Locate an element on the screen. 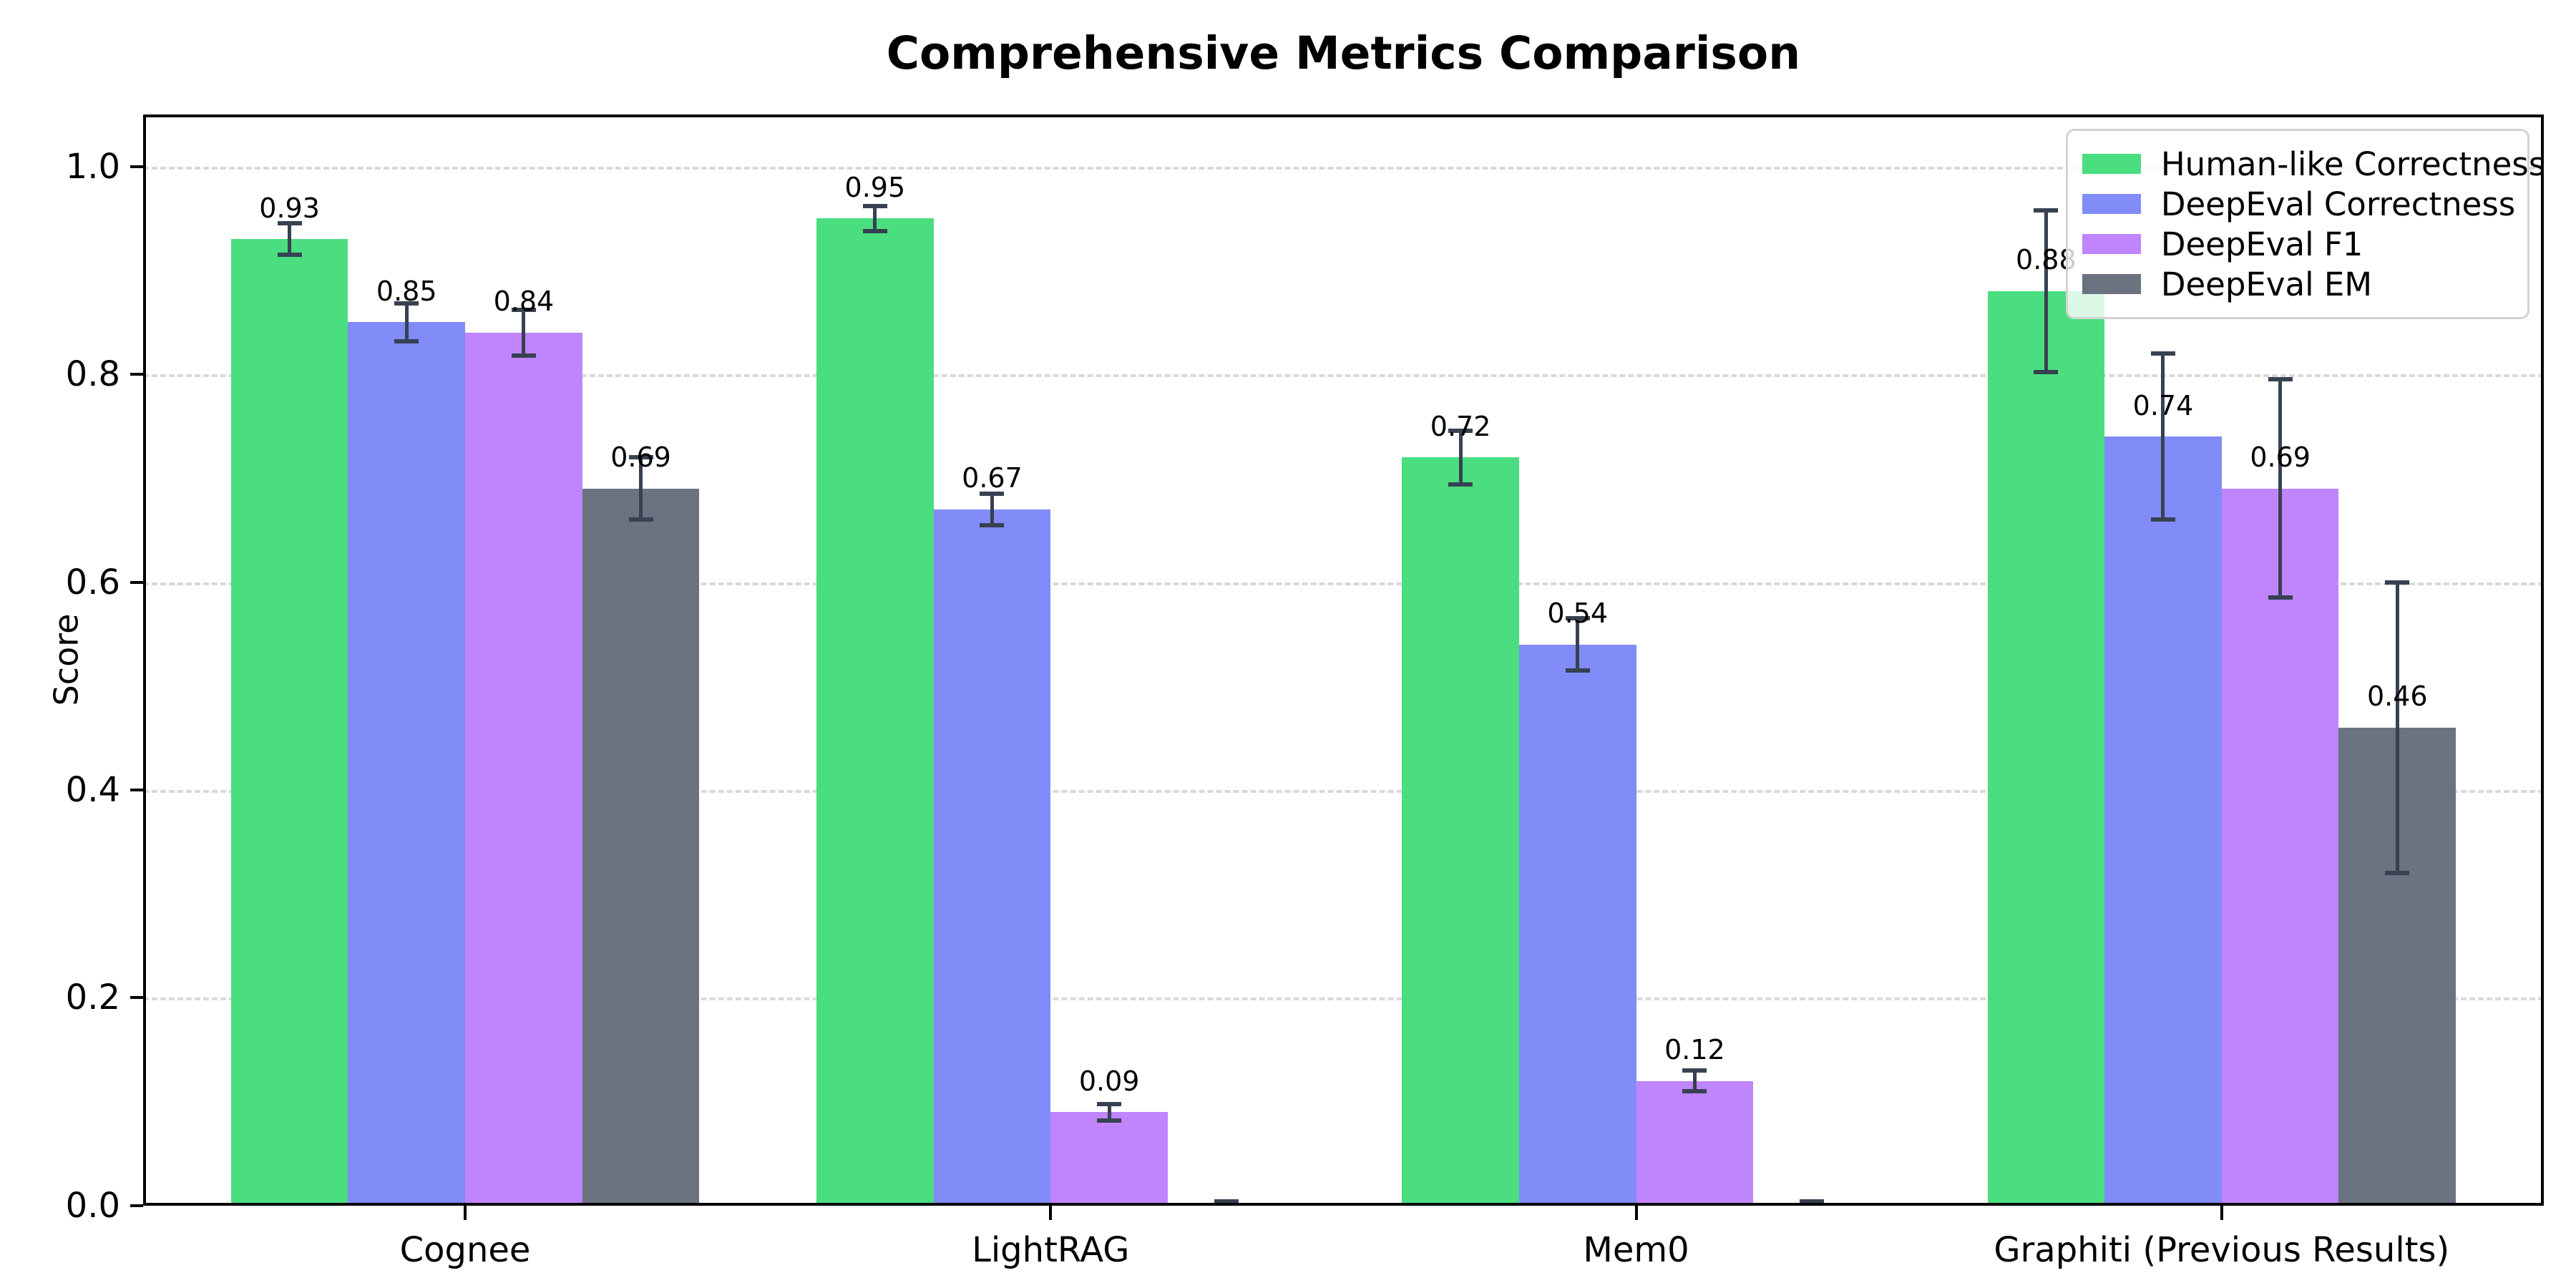 This screenshot has width=2576, height=1288. legend-label: DeepEval EM is located at coordinates (2266, 284).